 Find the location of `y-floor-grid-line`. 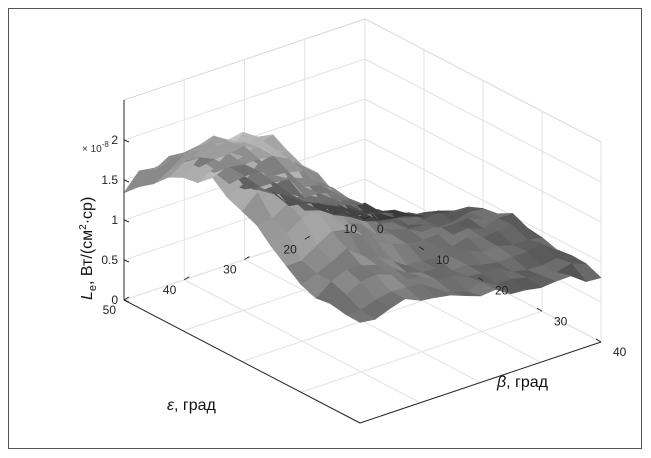

y-floor-grid-line is located at coordinates (302, 341).